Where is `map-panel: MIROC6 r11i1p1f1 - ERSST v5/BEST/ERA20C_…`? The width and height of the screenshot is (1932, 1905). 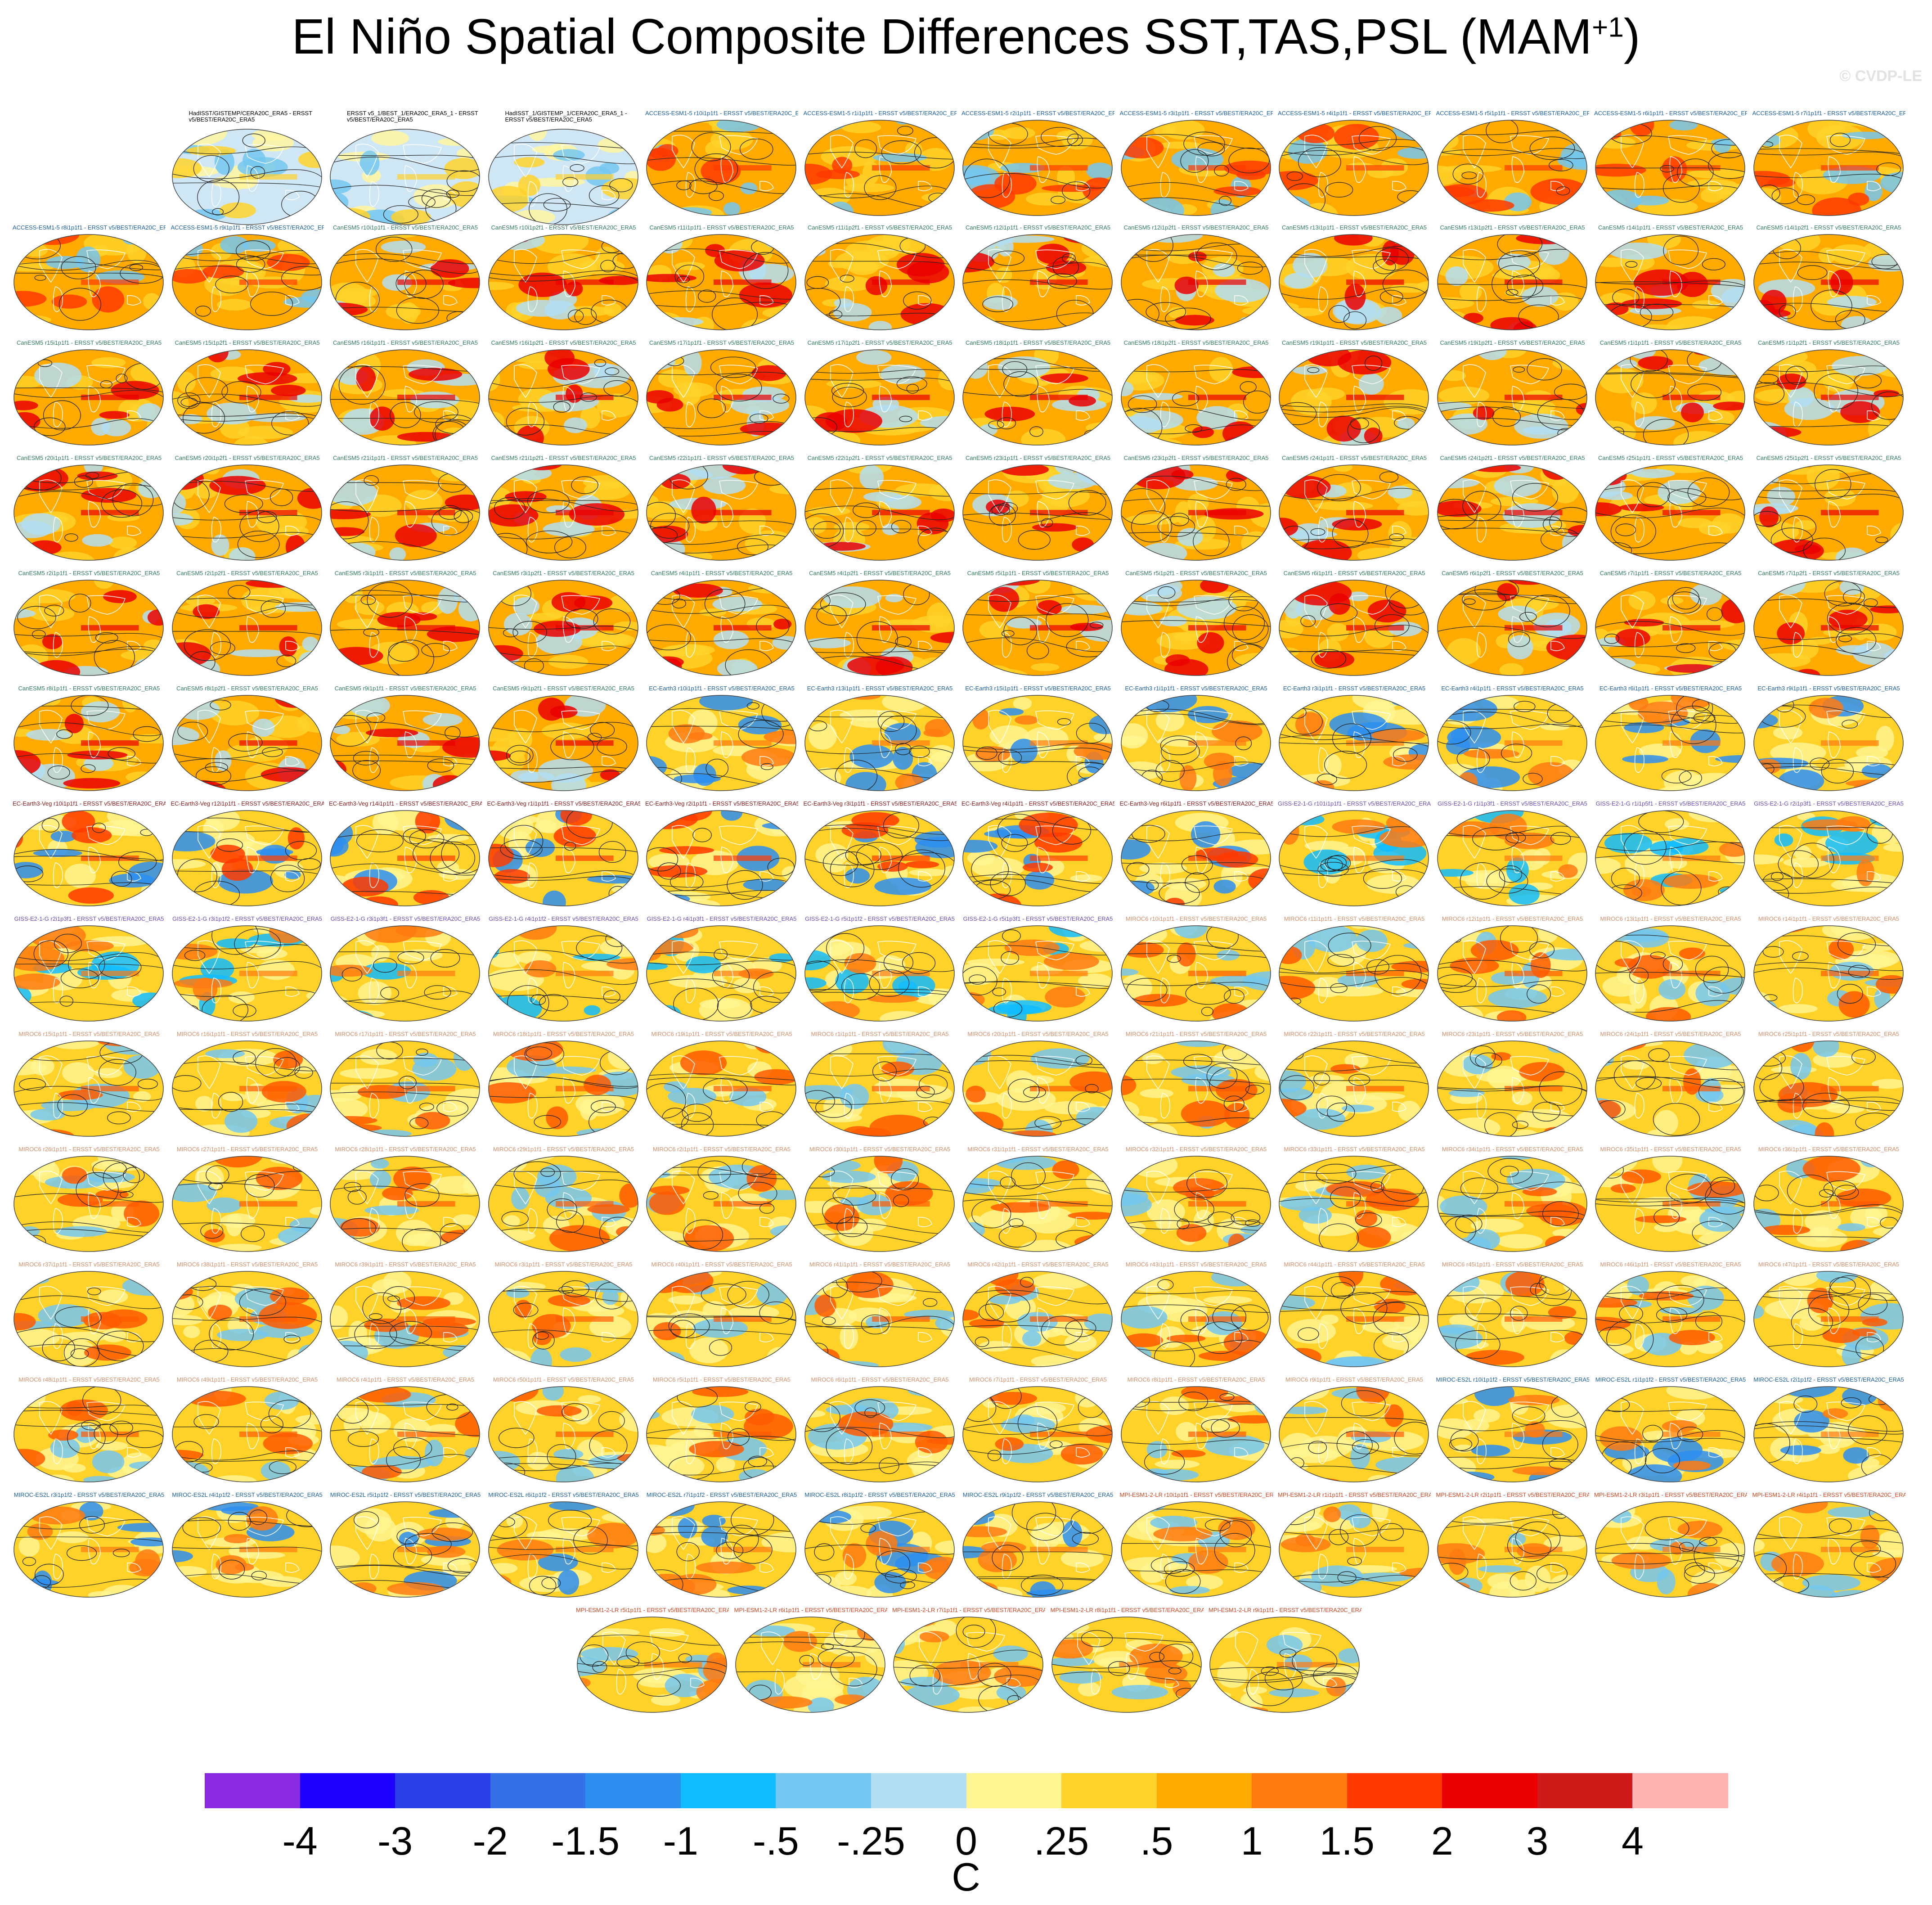
map-panel: MIROC6 r11i1p1f1 - ERSST v5/BEST/ERA20C_… is located at coordinates (1354, 972).